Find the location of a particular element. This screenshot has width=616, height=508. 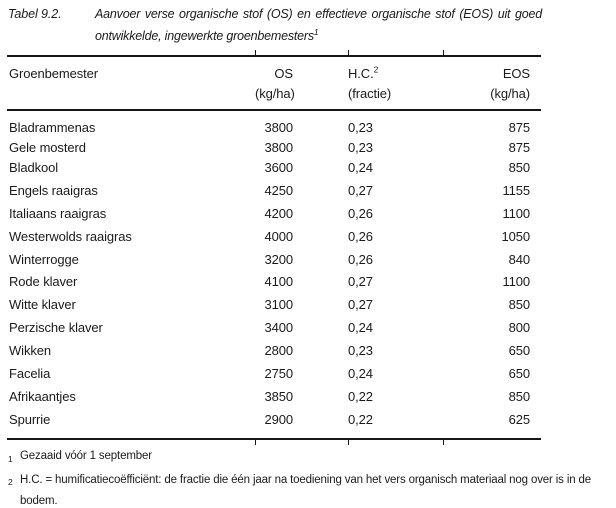

column-unit-os: (kg/ha) is located at coordinates (275, 93).